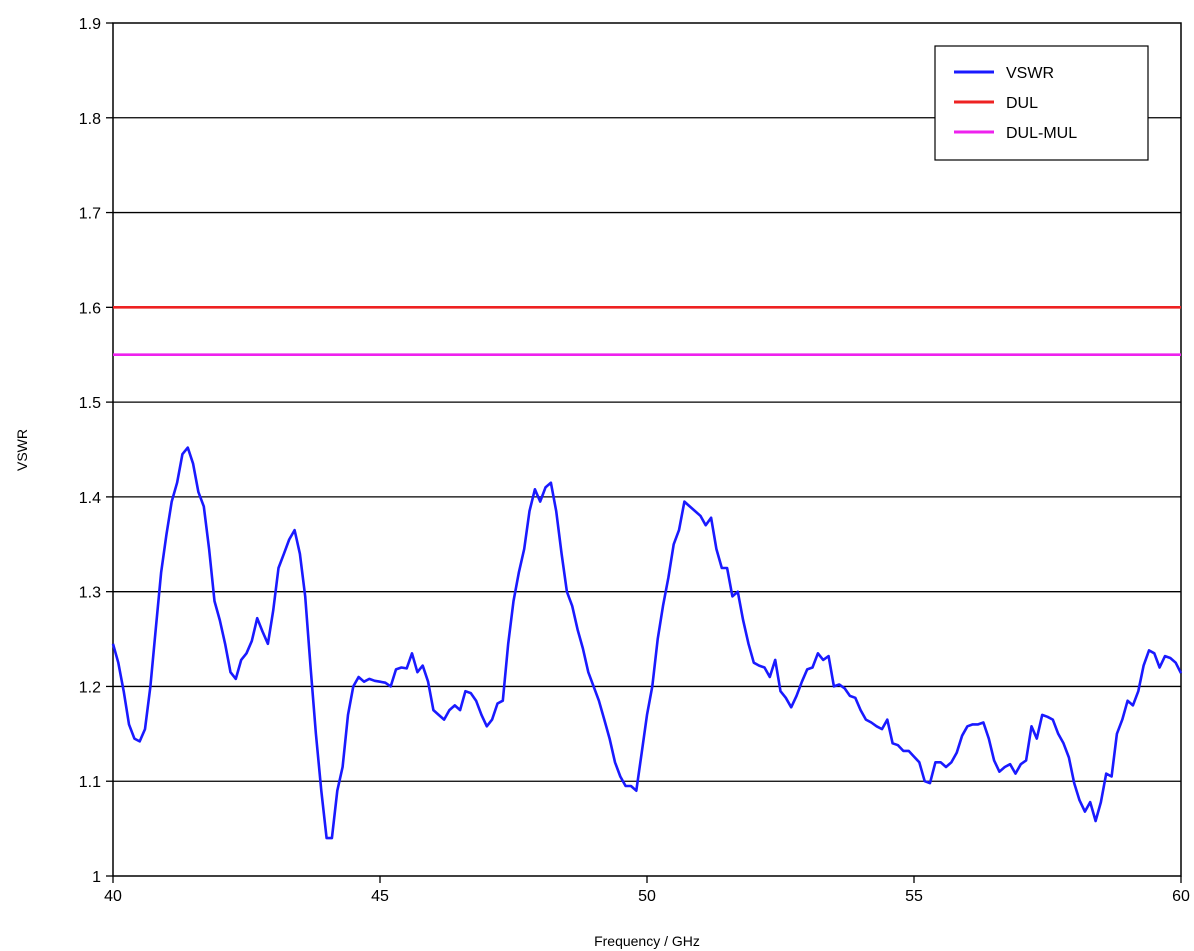 The width and height of the screenshot is (1194, 951). Describe the element at coordinates (380, 896) in the screenshot. I see `x-tick-label: 45` at that location.